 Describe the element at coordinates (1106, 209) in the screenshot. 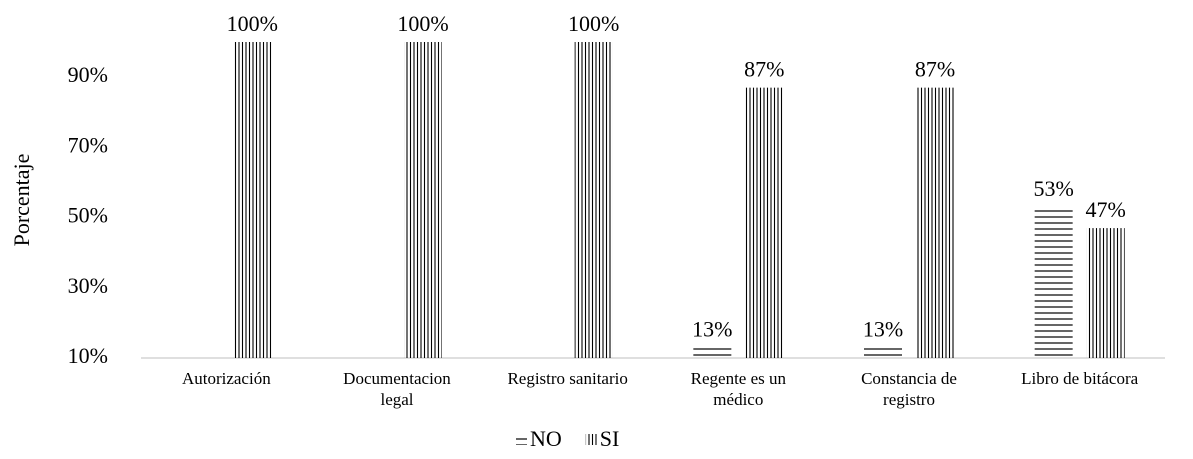

I see `value-label: 47%` at that location.